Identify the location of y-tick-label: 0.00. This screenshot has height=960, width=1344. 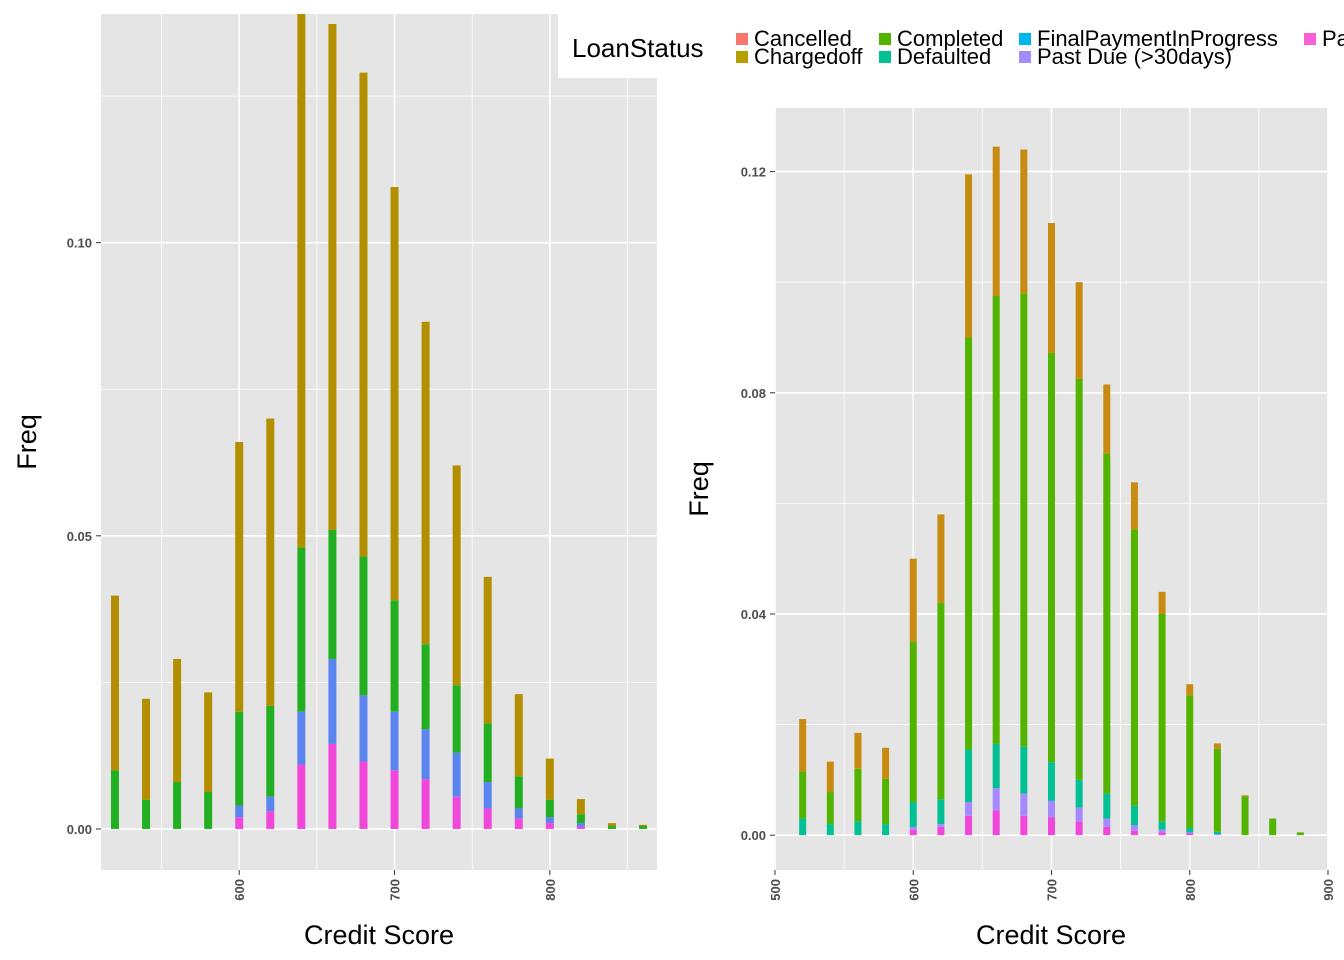
(753, 835).